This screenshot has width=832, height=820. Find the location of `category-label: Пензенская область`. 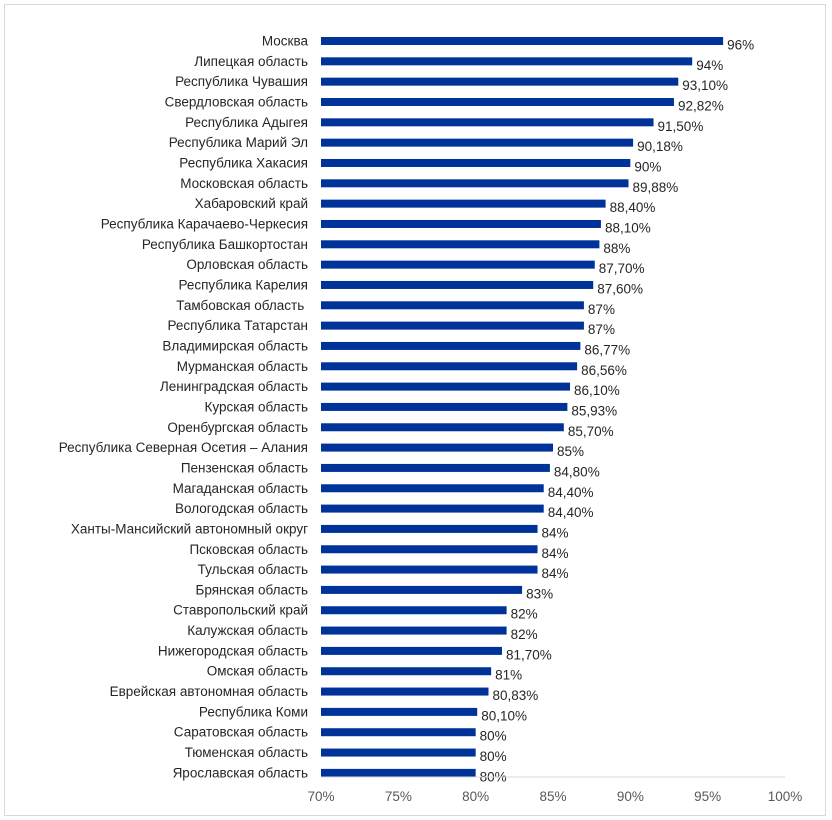

category-label: Пензенская область is located at coordinates (244, 467).